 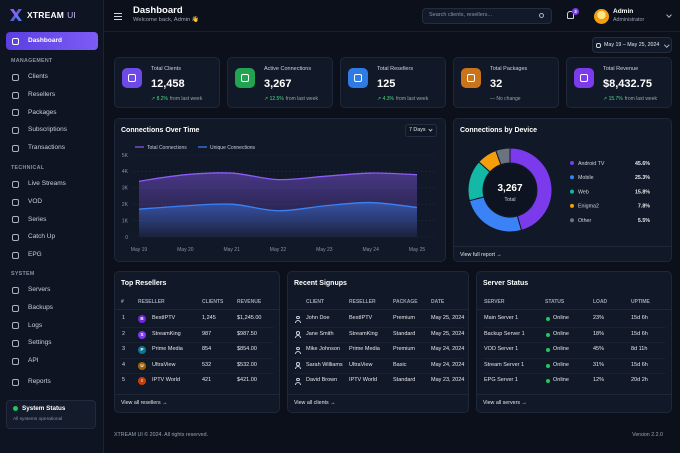 I want to click on column-header: UPTIME, so click(x=640, y=301).